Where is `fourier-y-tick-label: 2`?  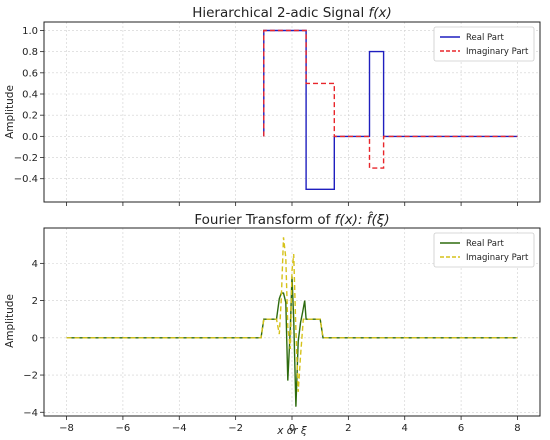
fourier-y-tick-label: 2 is located at coordinates (35, 301).